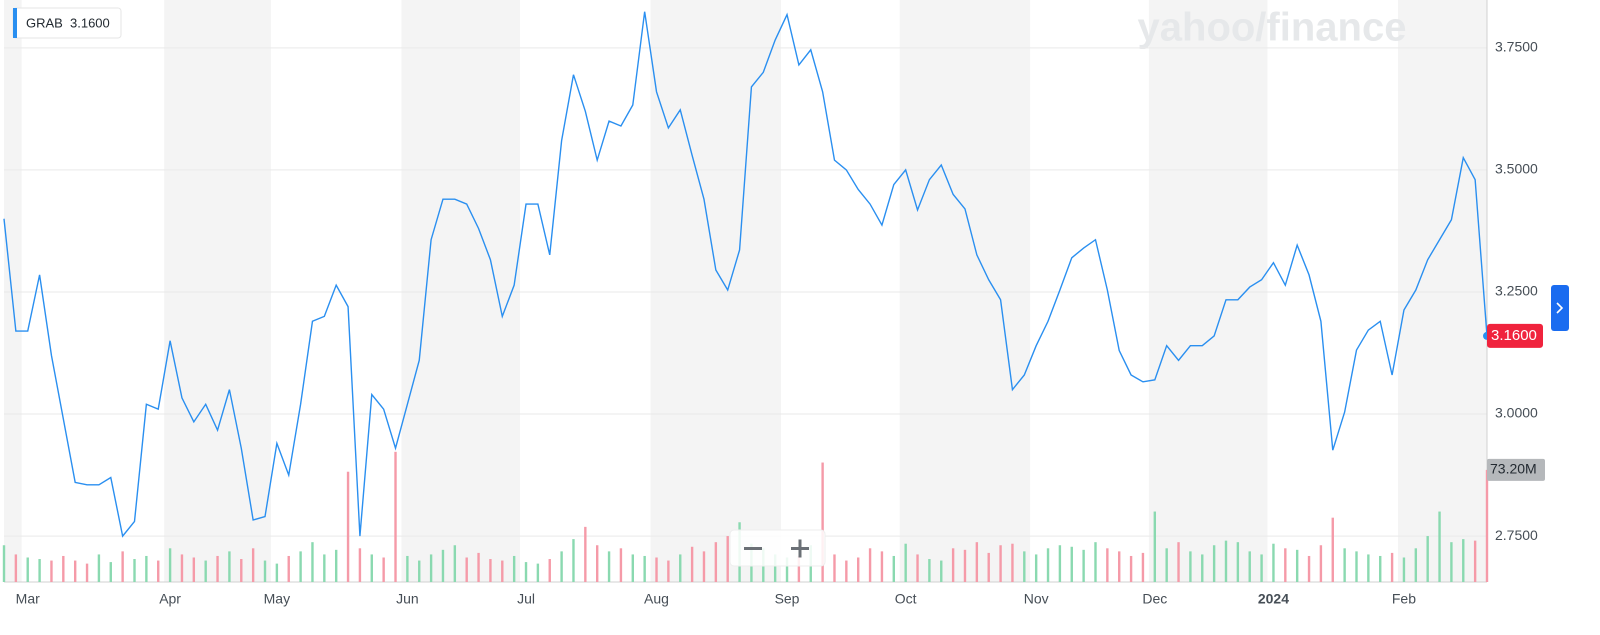 The width and height of the screenshot is (1600, 635). Describe the element at coordinates (800, 548) in the screenshot. I see `zoom-in-v` at that location.